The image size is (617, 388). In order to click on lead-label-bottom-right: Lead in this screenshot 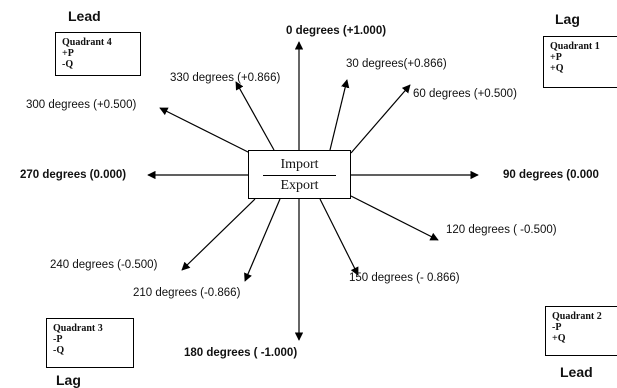, I will do `click(576, 372)`.